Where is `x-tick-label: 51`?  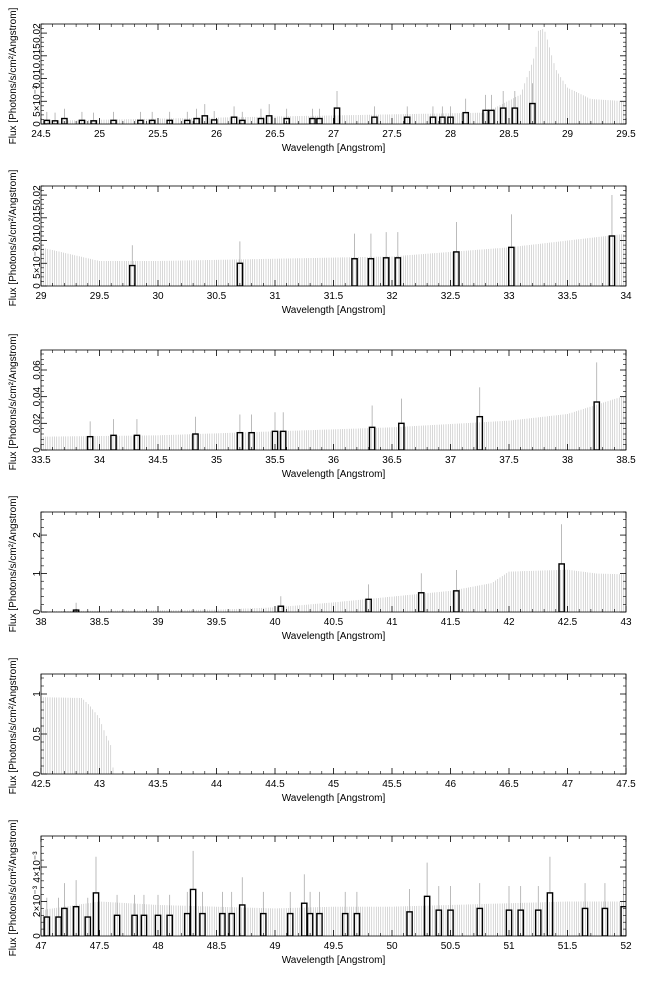
x-tick-label: 51 is located at coordinates (509, 946).